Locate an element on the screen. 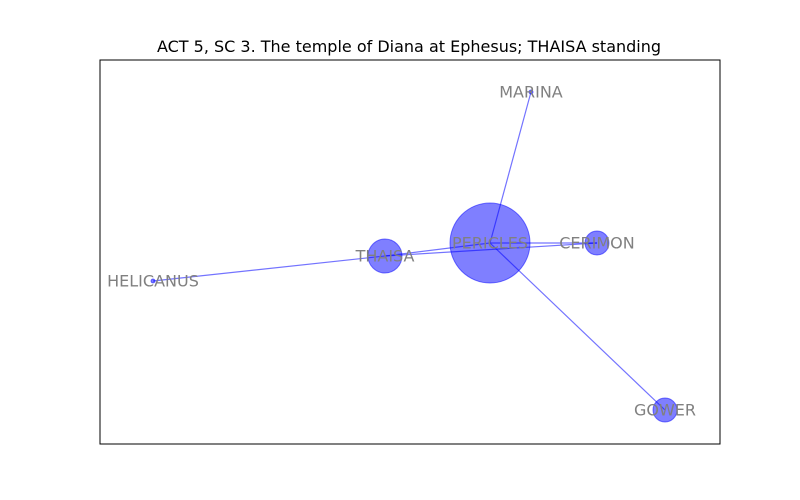 This screenshot has width=800, height=500. node-label-marina: MARINA is located at coordinates (531, 92).